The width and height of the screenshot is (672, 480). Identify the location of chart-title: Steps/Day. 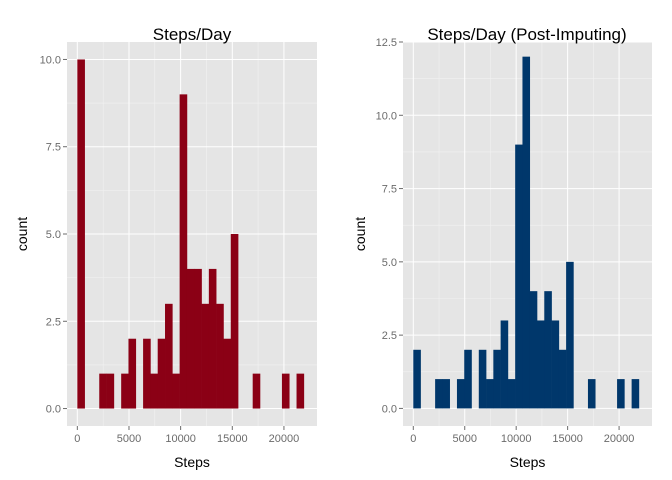
(192, 34).